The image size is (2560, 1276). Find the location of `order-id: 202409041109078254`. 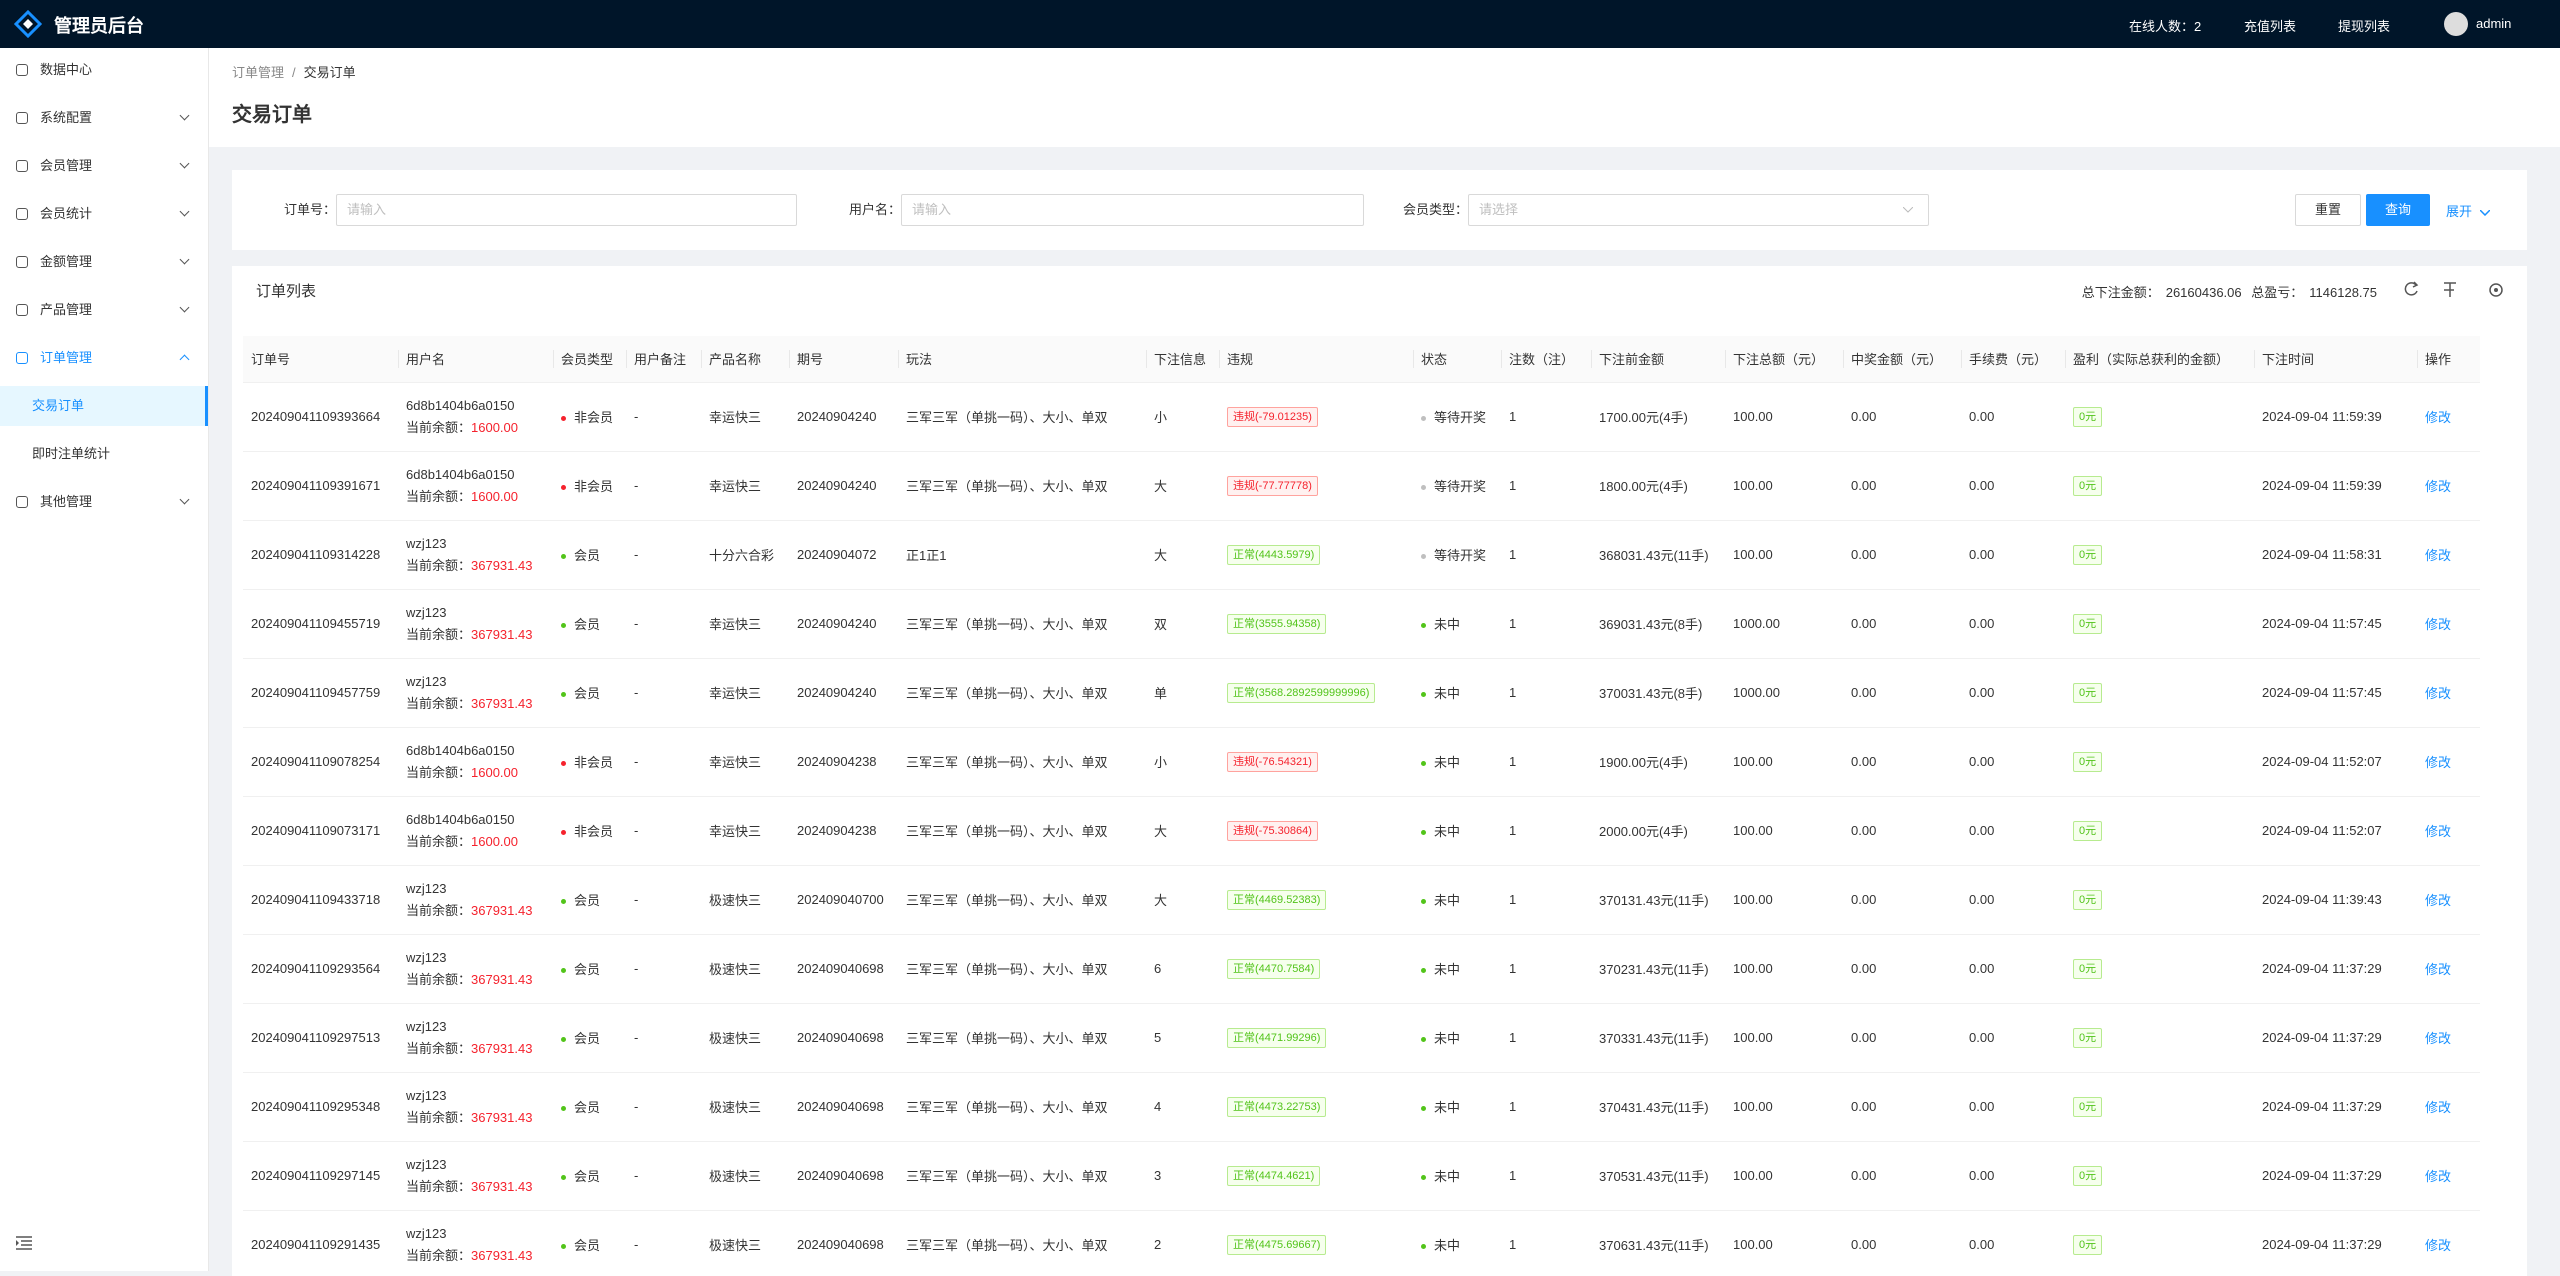

order-id: 202409041109078254 is located at coordinates (320, 762).